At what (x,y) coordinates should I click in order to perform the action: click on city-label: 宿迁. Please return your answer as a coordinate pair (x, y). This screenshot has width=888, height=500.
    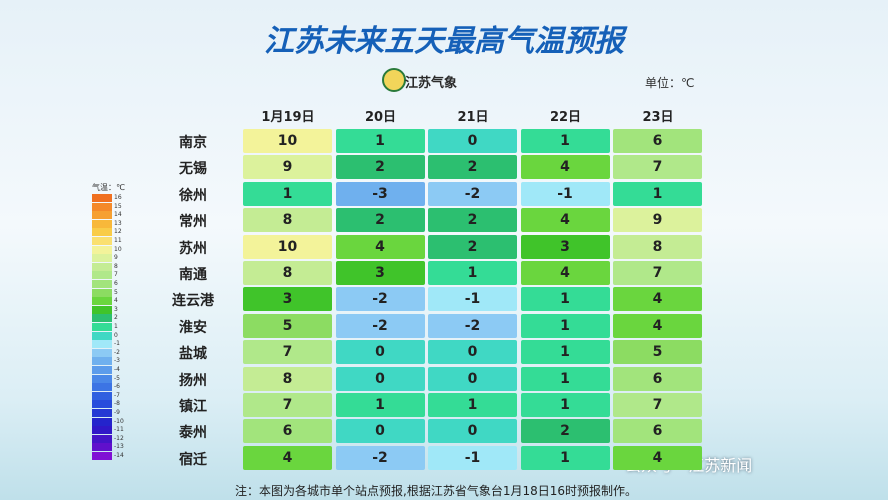
    Looking at the image, I should click on (193, 459).